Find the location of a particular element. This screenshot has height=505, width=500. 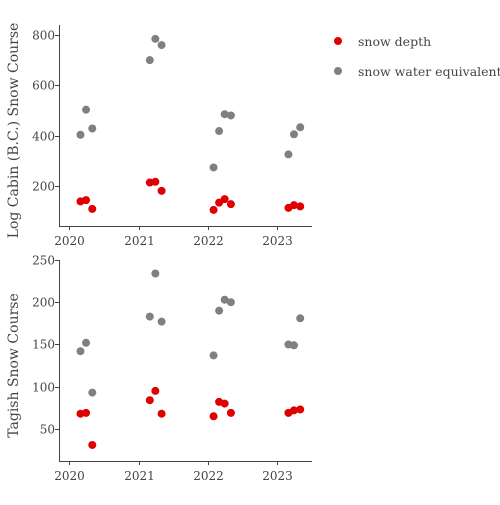

panel-1-y-tick-label: 200 is located at coordinates (43, 187).